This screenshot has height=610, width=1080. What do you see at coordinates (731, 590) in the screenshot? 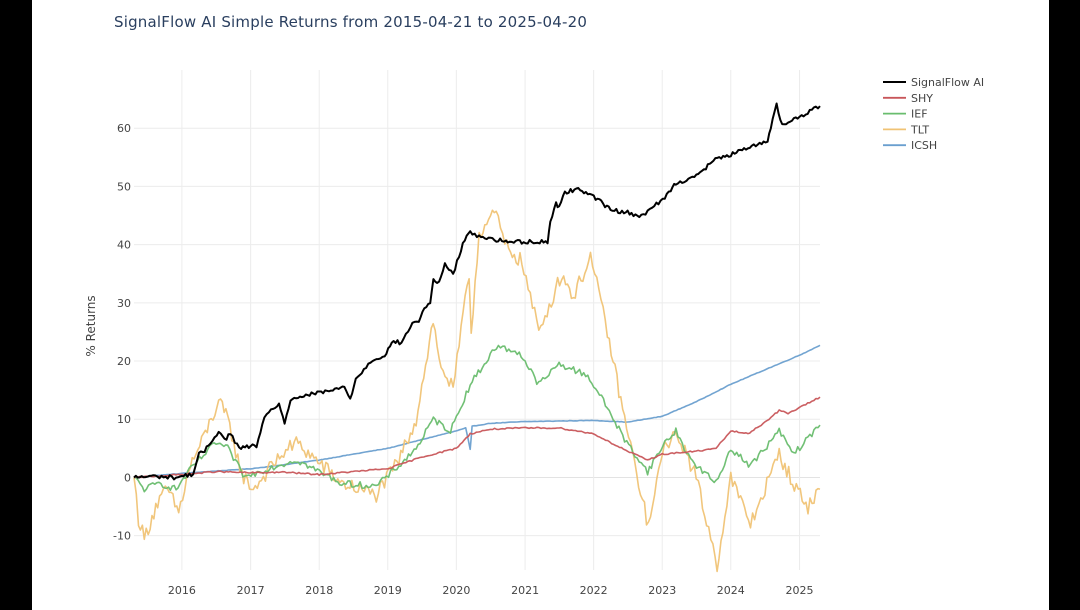
I see `x-tick-label: 2024` at bounding box center [731, 590].